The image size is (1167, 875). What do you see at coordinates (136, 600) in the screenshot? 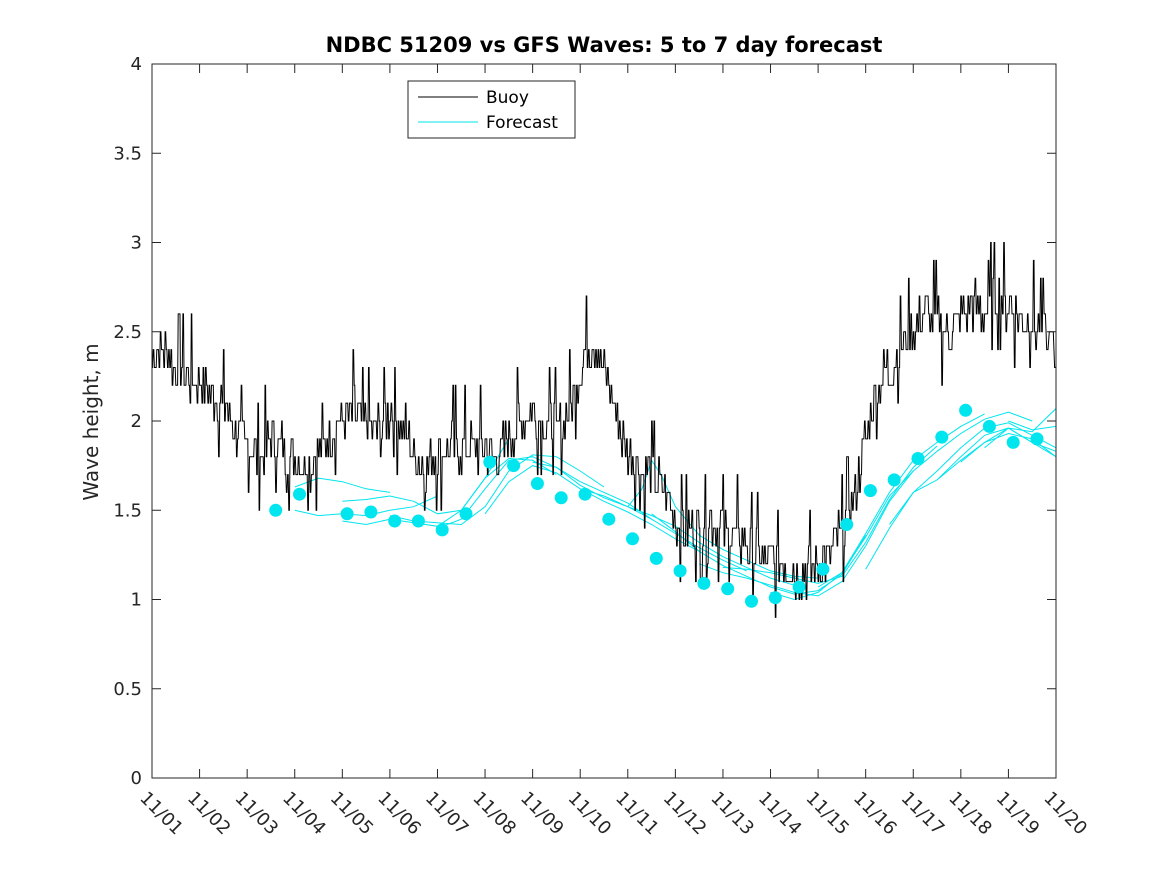
I see `y-tick-label: 1` at bounding box center [136, 600].